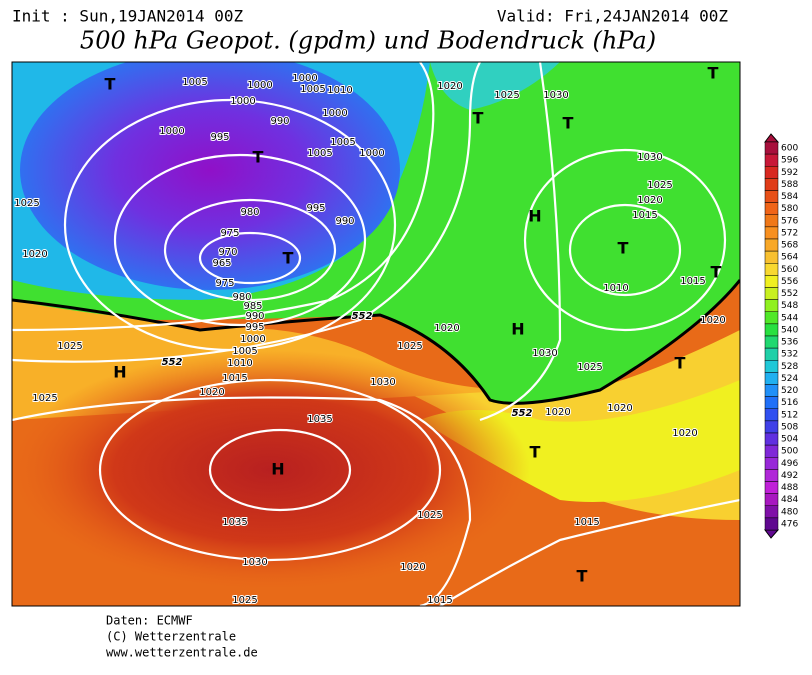  What do you see at coordinates (789, 476) in the screenshot?
I see `colorbar-label: 492` at bounding box center [789, 476].